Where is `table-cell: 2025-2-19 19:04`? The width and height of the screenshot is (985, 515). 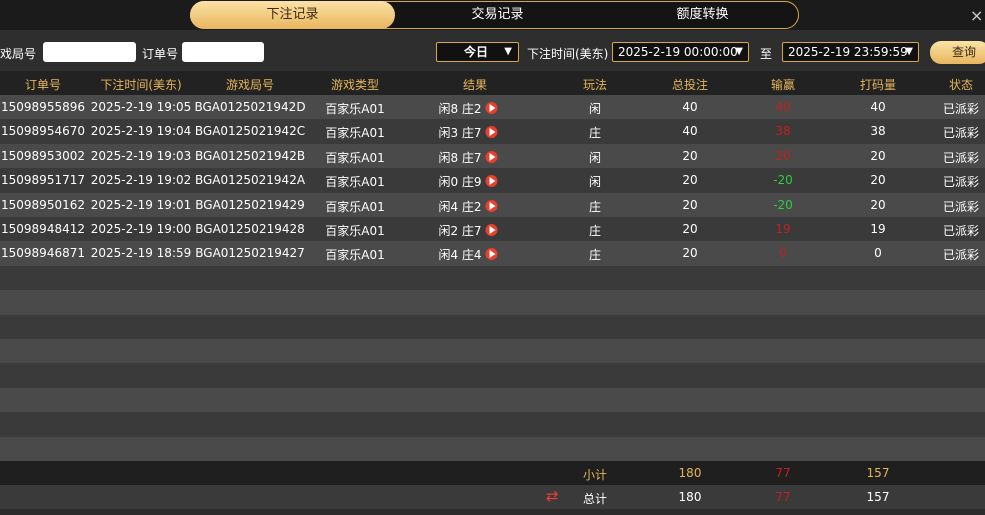
table-cell: 2025-2-19 19:04 is located at coordinates (141, 131).